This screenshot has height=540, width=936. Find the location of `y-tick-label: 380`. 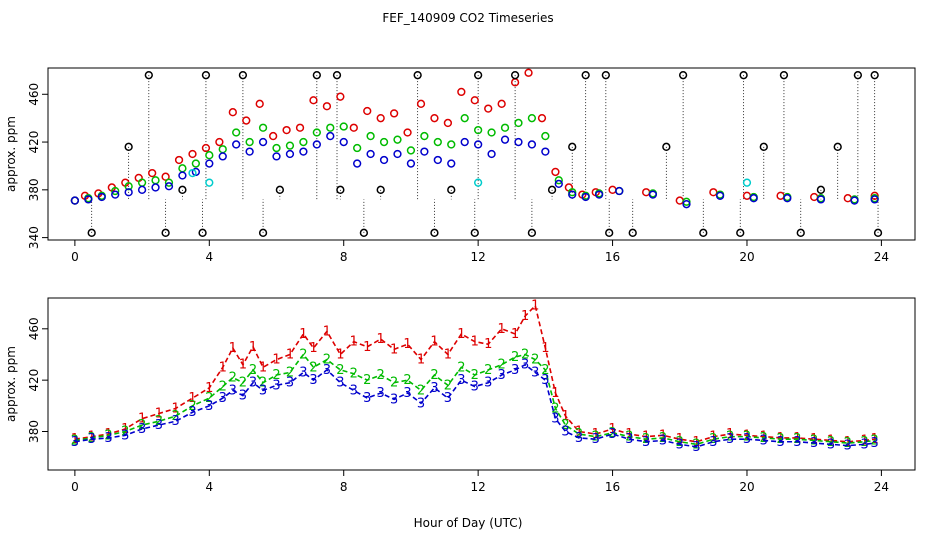

y-tick-label: 380 is located at coordinates (34, 431).